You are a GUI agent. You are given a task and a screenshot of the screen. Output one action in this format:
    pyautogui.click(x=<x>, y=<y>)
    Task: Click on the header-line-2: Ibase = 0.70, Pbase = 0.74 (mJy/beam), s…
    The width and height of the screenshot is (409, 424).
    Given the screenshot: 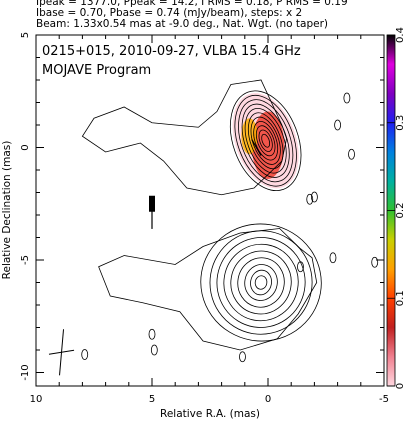 What is the action you would take?
    pyautogui.click(x=169, y=13)
    